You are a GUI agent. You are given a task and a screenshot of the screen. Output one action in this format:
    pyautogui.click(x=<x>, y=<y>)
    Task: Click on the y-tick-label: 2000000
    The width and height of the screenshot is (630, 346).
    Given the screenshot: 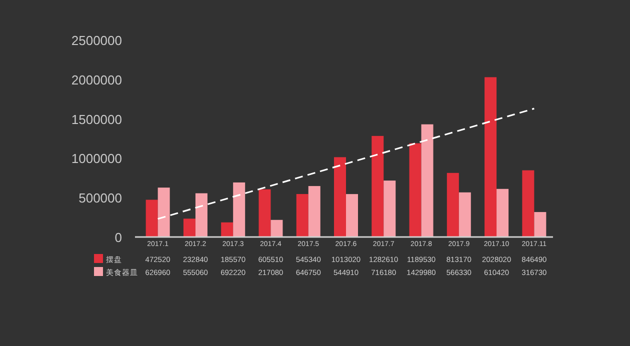 What is the action you would take?
    pyautogui.click(x=96, y=80)
    